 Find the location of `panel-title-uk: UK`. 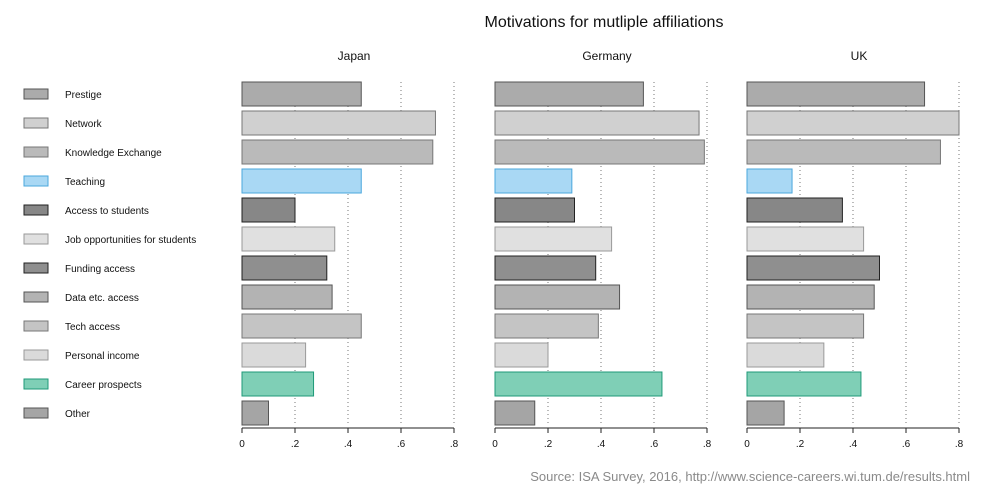

panel-title-uk: UK is located at coordinates (859, 56).